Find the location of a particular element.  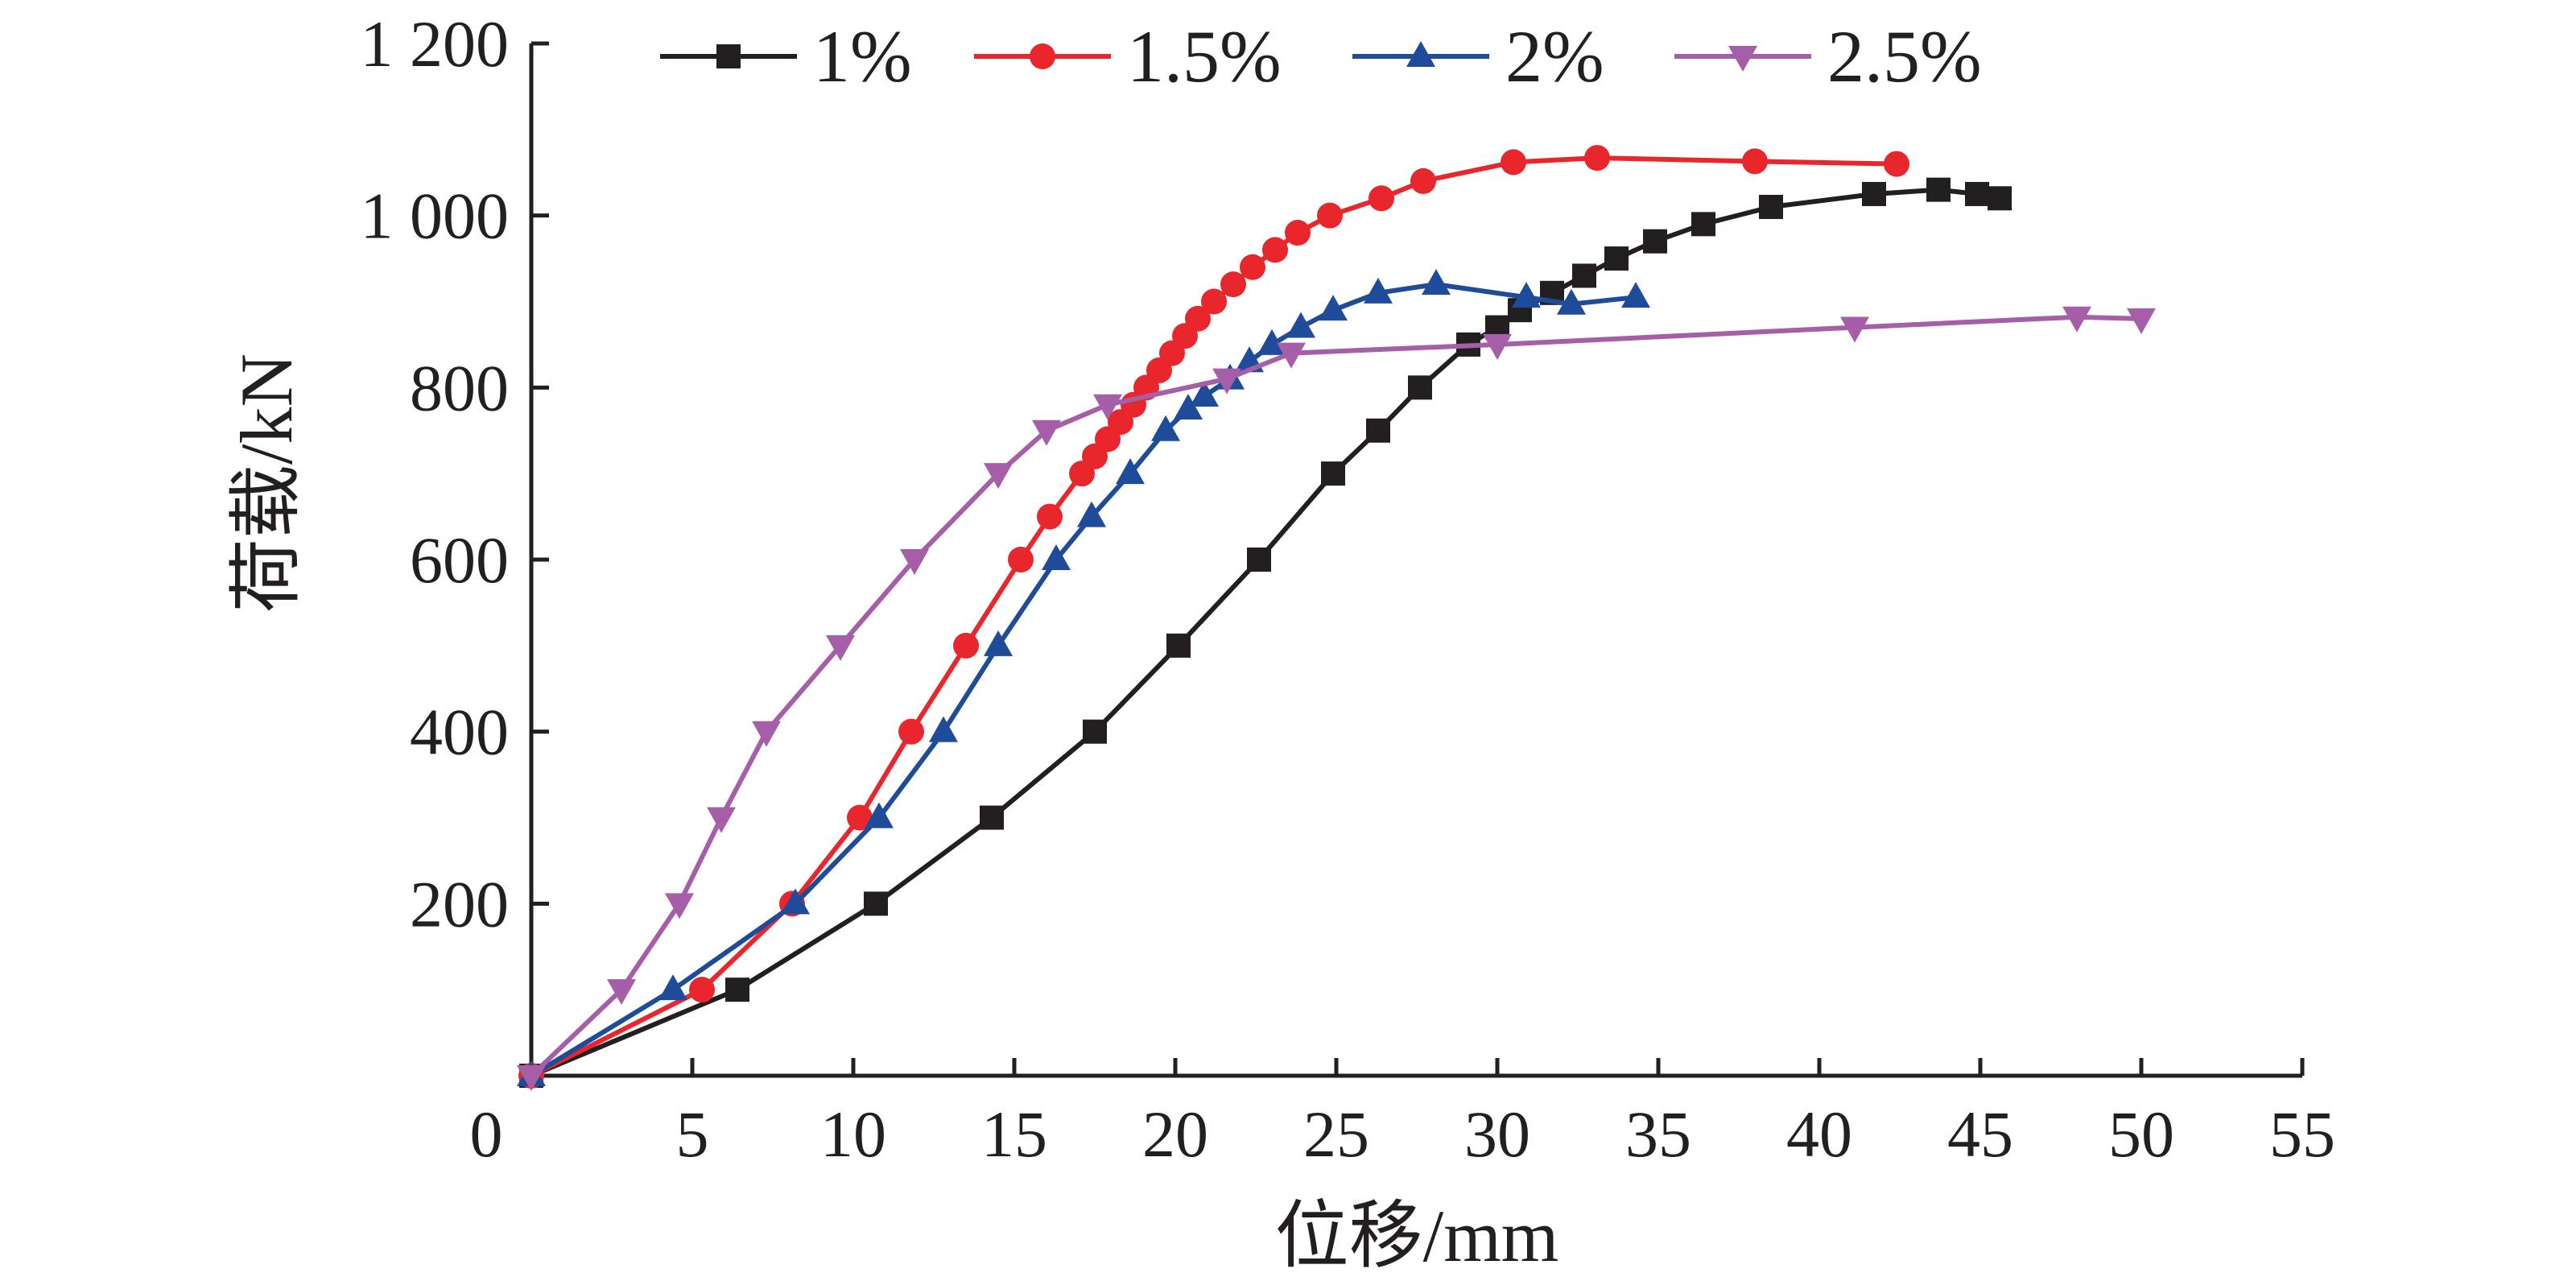

legend-item-1-5pct: 1.5% is located at coordinates (1128, 56).